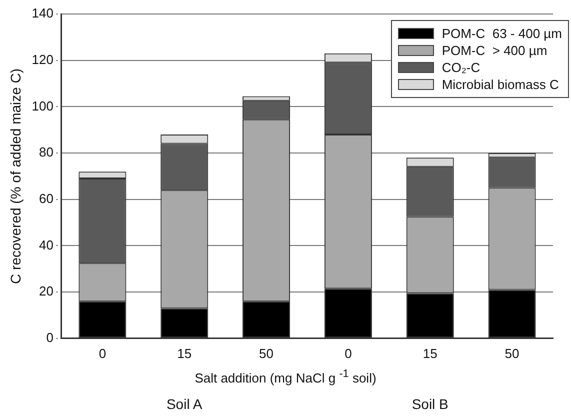 This screenshot has width=571, height=420. I want to click on legend-label: POM-C > 400 µm, so click(495, 50).